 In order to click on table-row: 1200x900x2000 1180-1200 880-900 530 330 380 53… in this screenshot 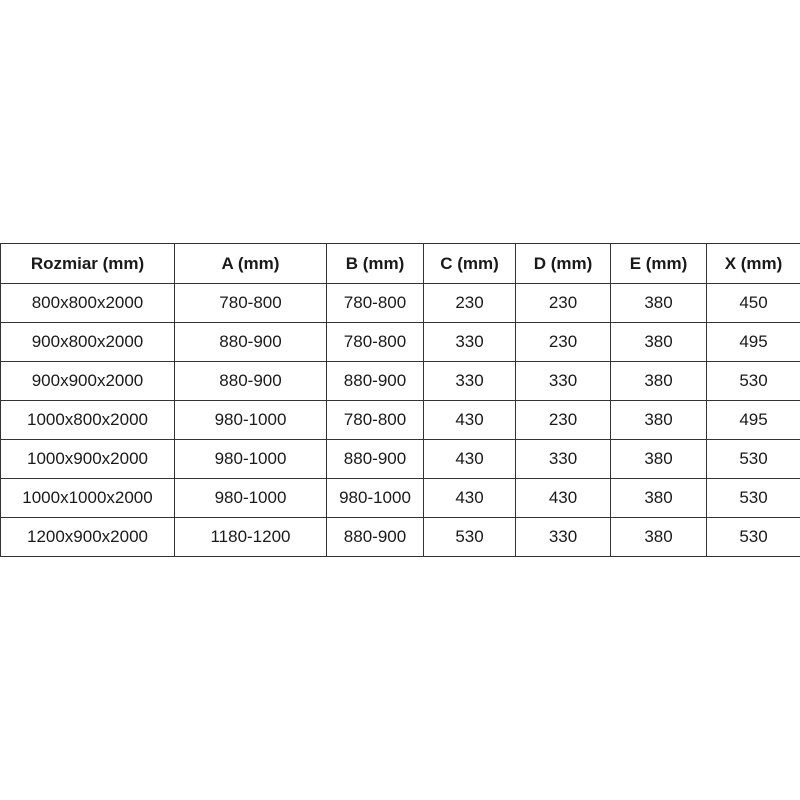, I will do `click(400, 537)`.